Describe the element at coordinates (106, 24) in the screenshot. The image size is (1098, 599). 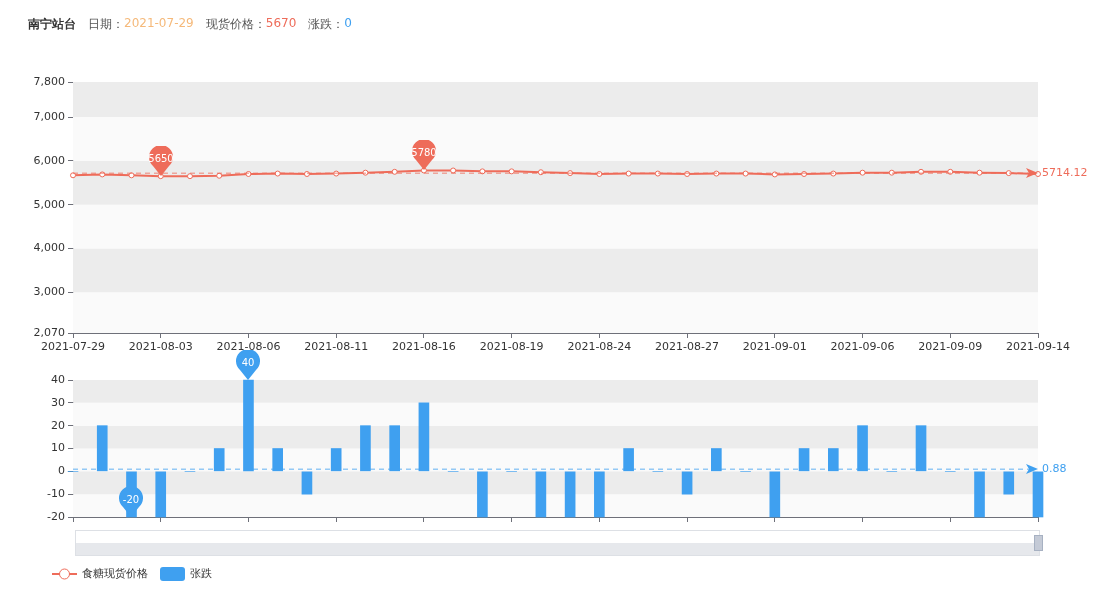
I see `text: 日期：` at that location.